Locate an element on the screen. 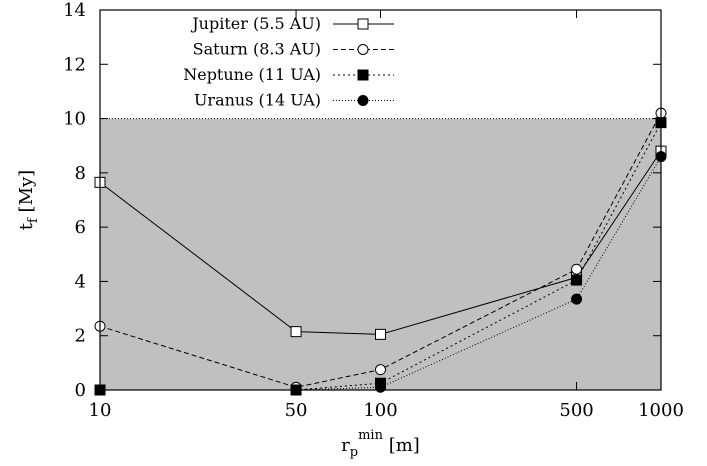 This screenshot has height=466, width=707. y-tick-label: 14 is located at coordinates (74, 10).